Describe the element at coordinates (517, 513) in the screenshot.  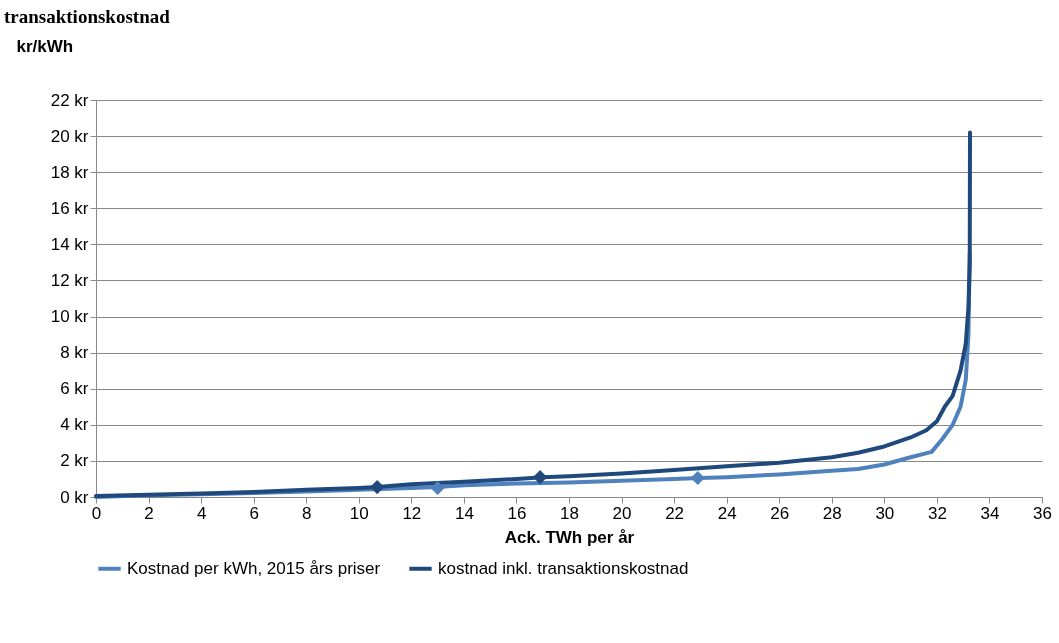
I see `x-tick-label: 16` at that location.